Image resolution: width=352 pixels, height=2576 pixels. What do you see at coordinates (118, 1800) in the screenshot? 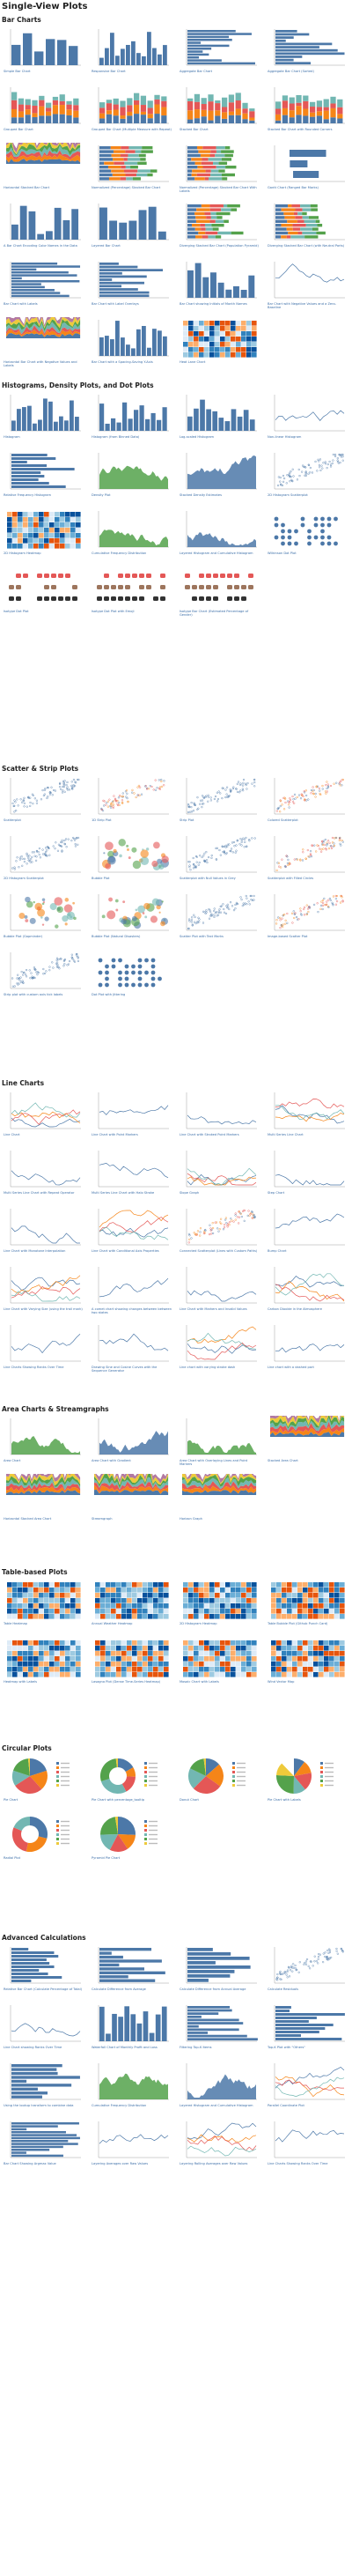
I see `example-link: Pie Chart with percentage_tooltip` at bounding box center [118, 1800].